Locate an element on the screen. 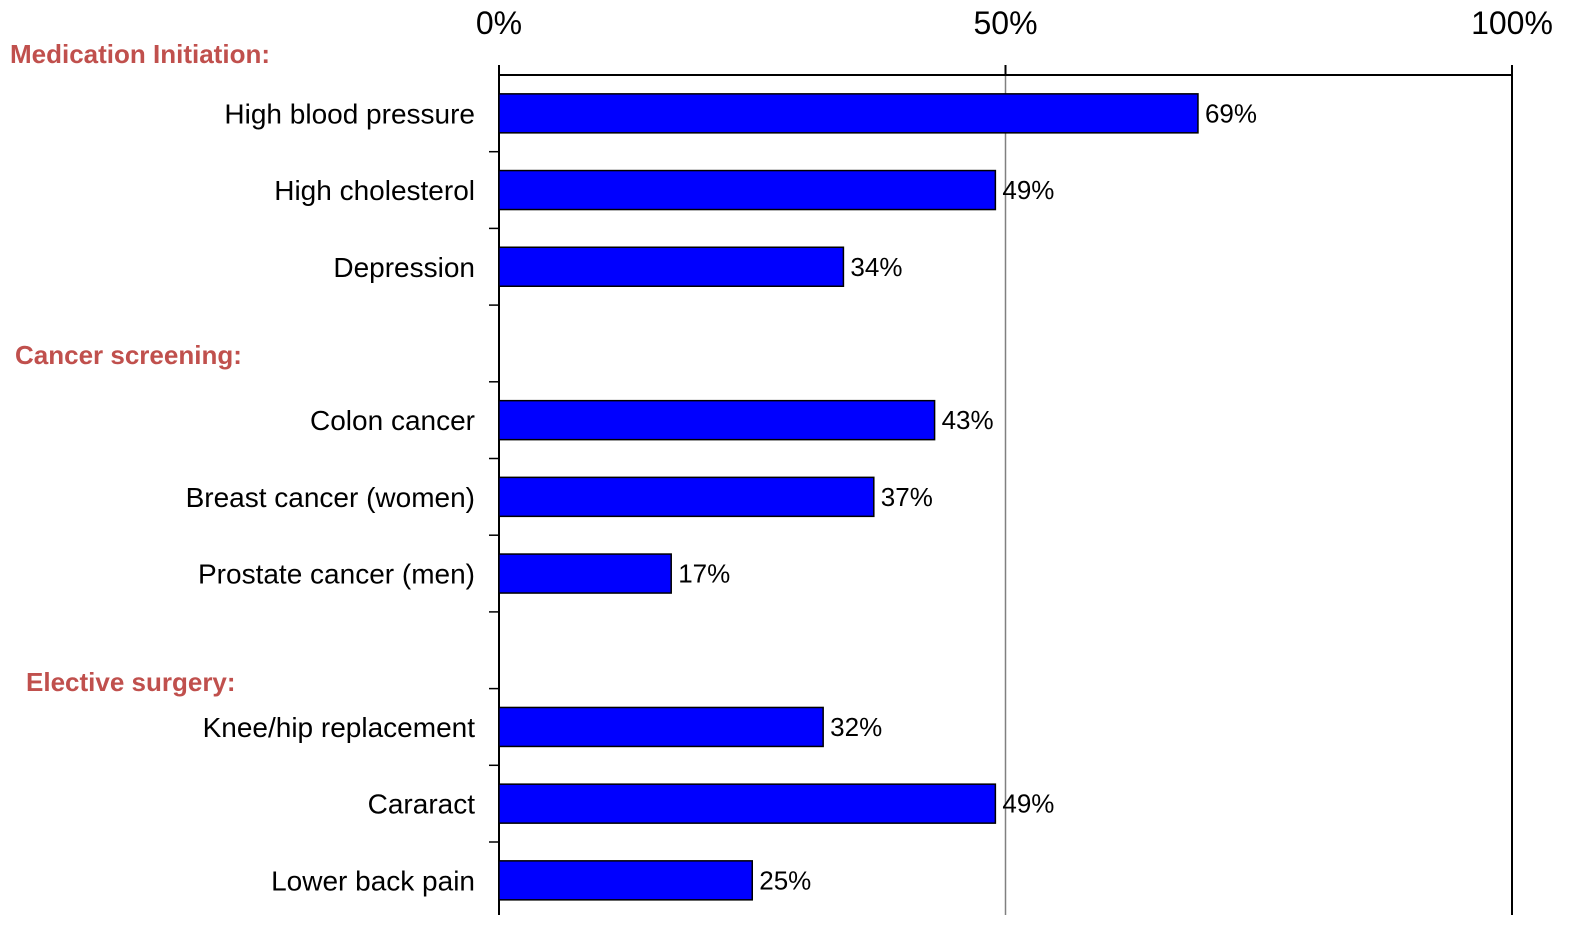 Image resolution: width=1585 pixels, height=925 pixels. x-tick-label: 0% is located at coordinates (499, 23).